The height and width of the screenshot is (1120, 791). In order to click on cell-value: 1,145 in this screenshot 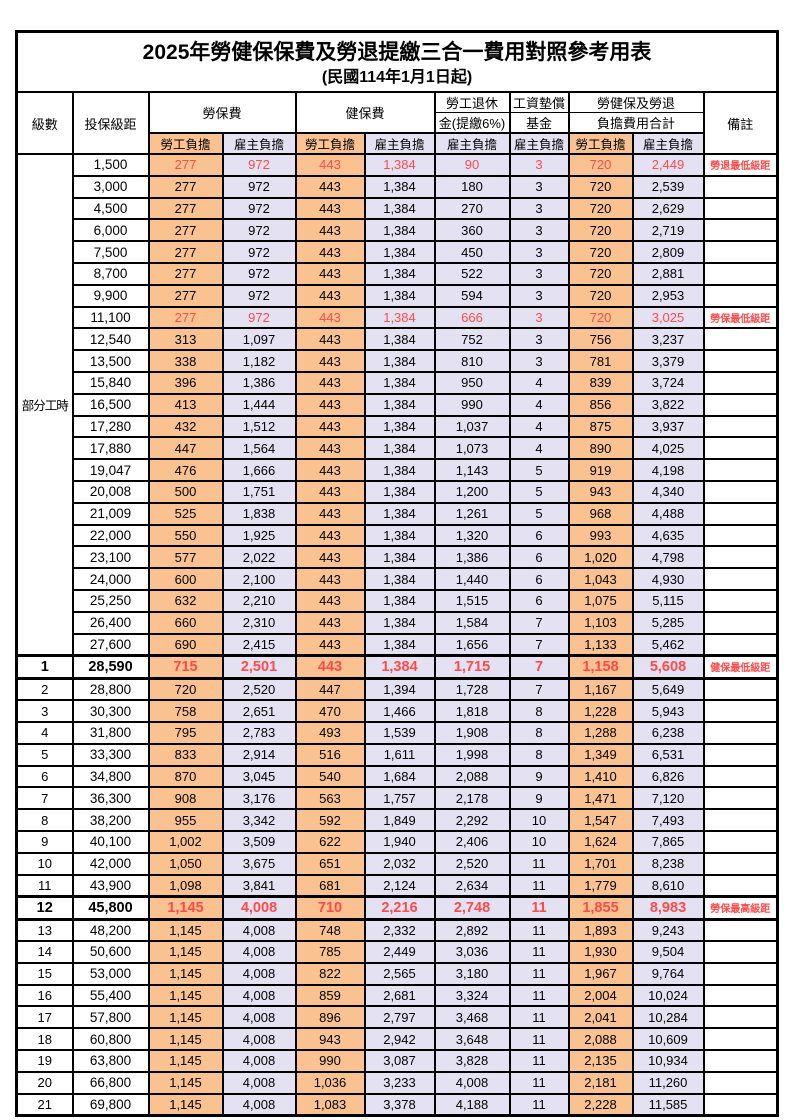, I will do `click(185, 1061)`.